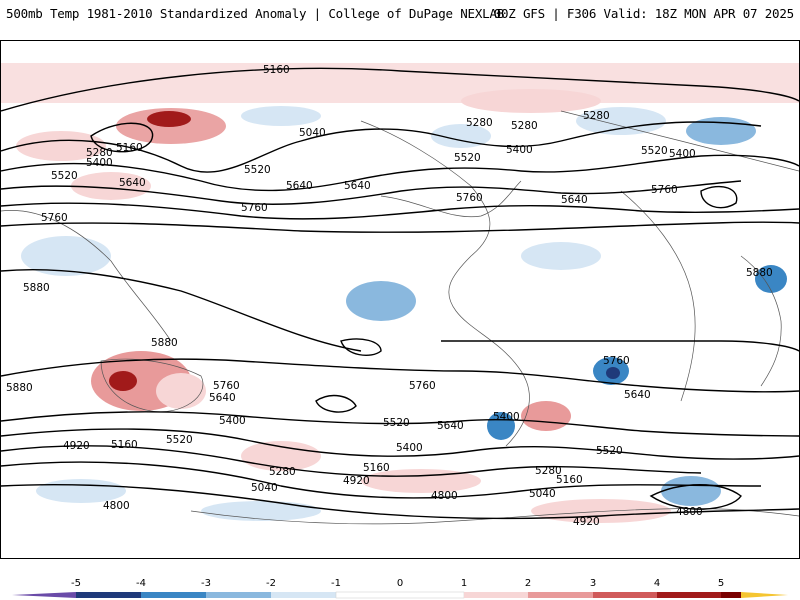 The height and width of the screenshot is (600, 800). Describe the element at coordinates (141, 583) in the screenshot. I see `colorbar-tick: -4` at that location.